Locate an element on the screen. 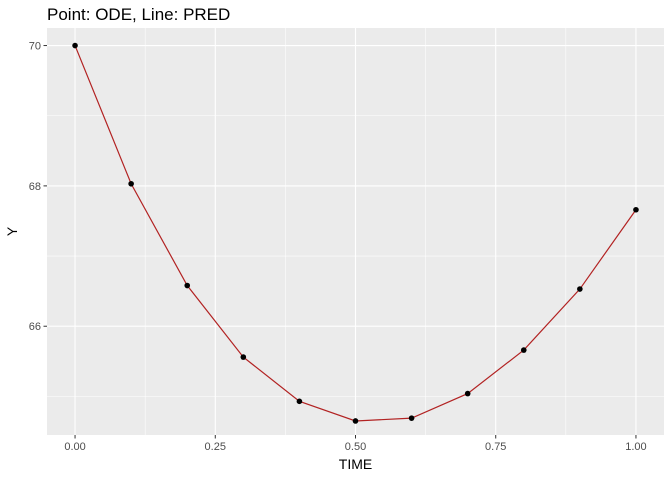 The width and height of the screenshot is (672, 485). y-axis-title: Y is located at coordinates (12, 231).